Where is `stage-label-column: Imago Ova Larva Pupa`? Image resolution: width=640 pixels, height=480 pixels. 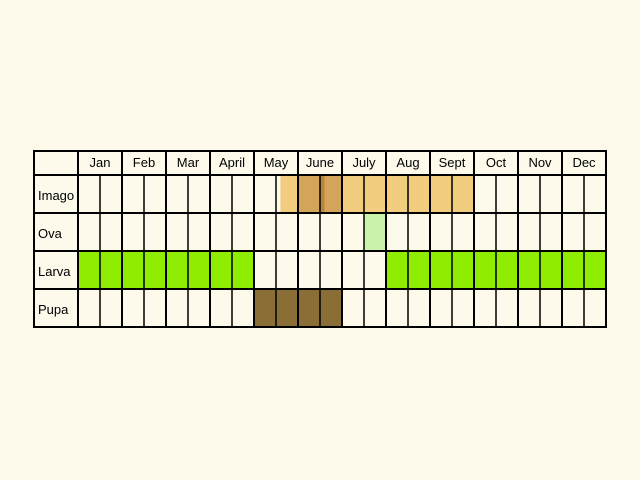 stage-label-column: Imago Ova Larva Pupa is located at coordinates (56, 252).